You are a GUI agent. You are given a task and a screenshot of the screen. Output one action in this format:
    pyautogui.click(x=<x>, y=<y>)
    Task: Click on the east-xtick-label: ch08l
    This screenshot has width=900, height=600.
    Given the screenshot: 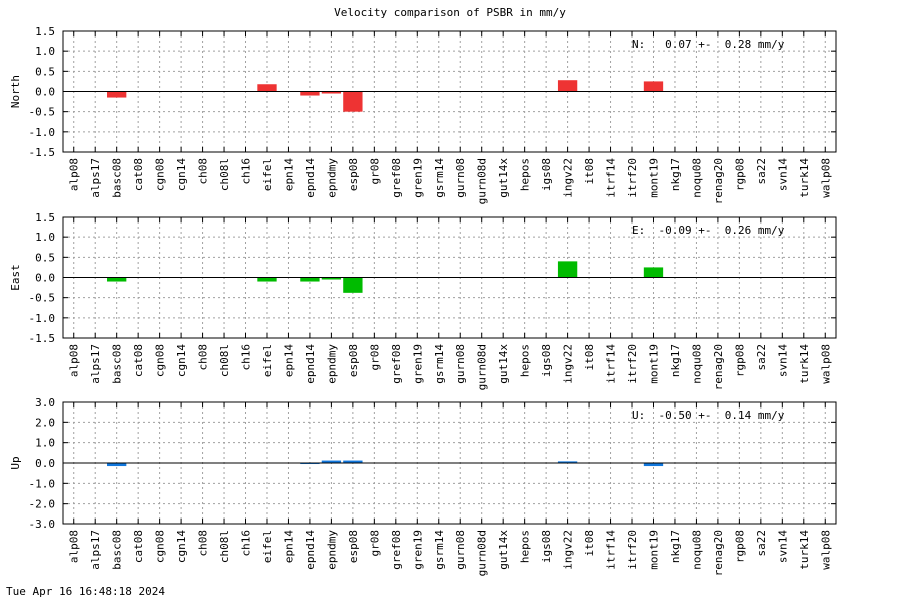 What is the action you would take?
    pyautogui.click(x=224, y=360)
    